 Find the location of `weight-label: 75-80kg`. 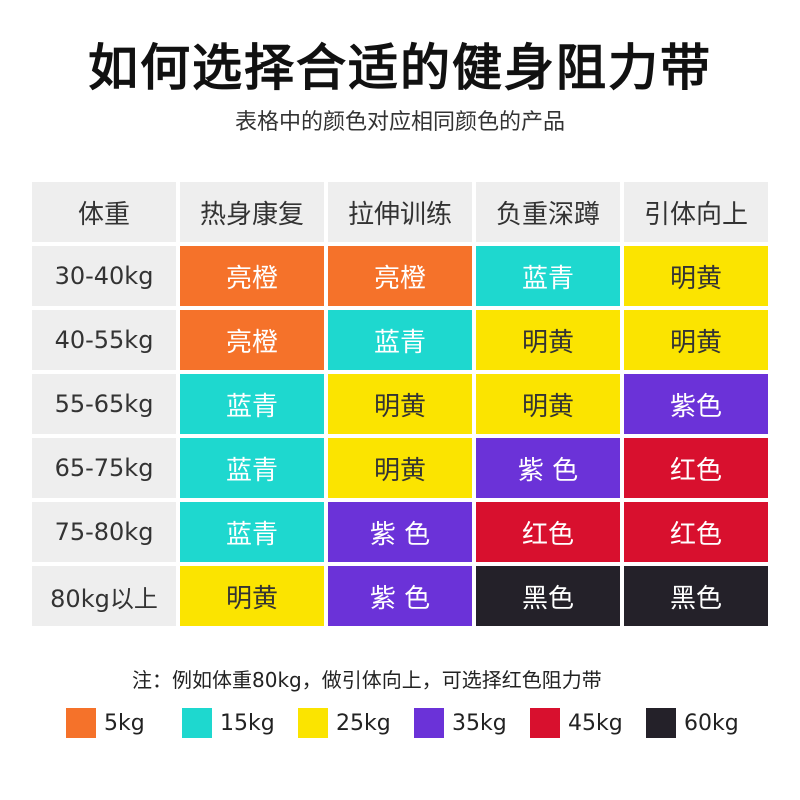

weight-label: 75-80kg is located at coordinates (104, 532).